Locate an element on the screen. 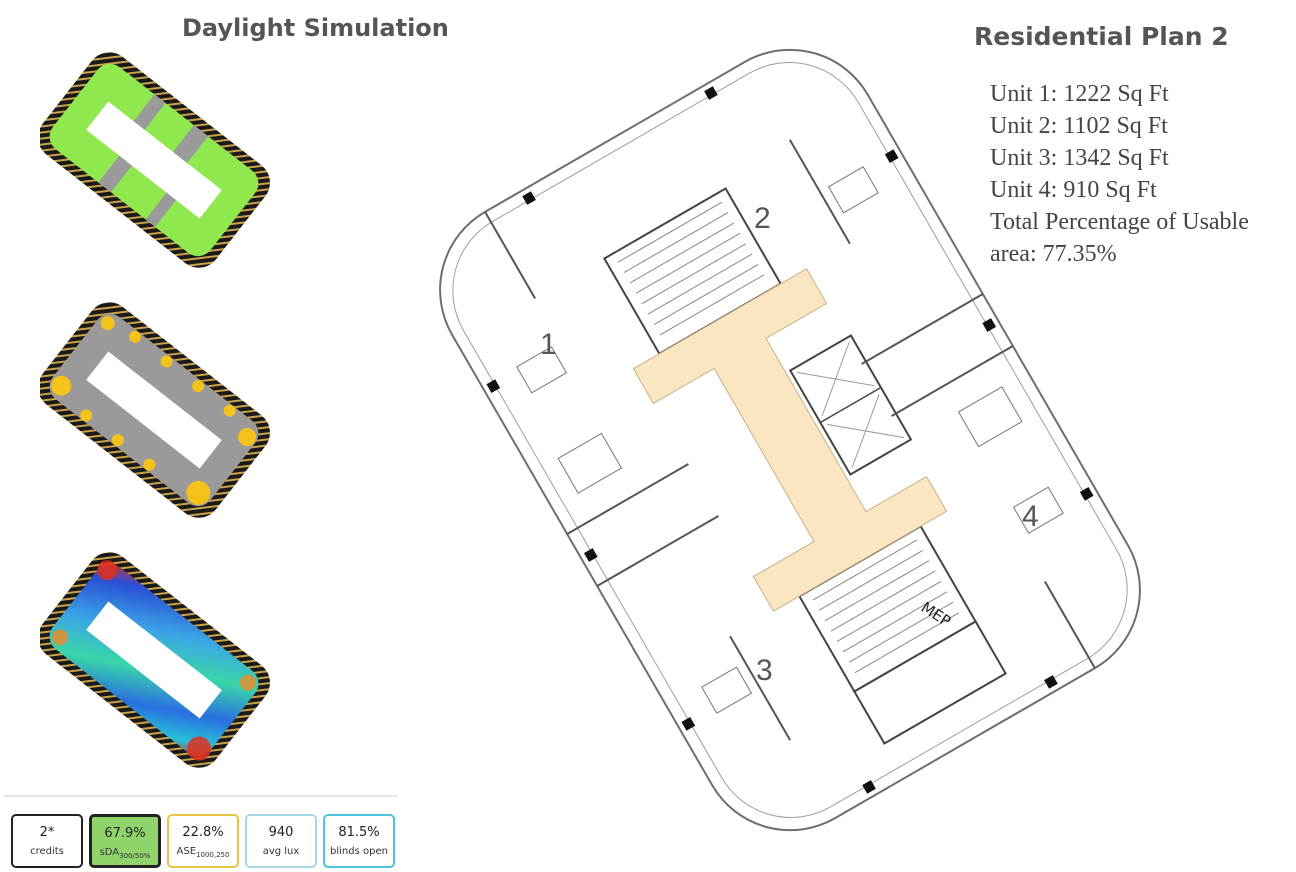 Image resolution: width=1296 pixels, height=872 pixels. unit-2-label: 2 is located at coordinates (762, 218).